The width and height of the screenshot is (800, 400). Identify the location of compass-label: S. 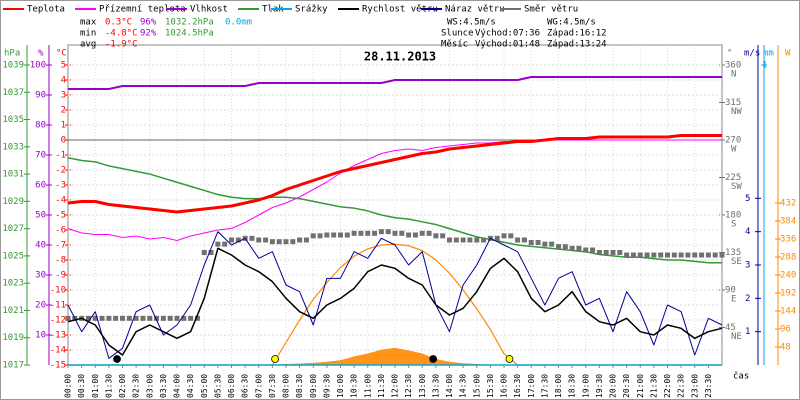
(733, 225).